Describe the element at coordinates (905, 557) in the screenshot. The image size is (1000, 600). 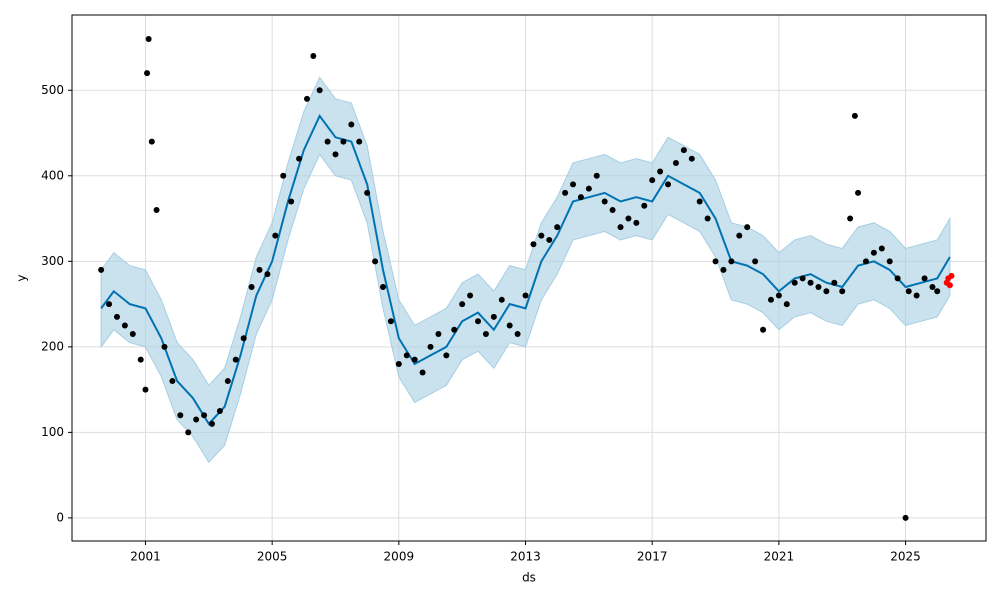
I see `x-tick-label: 2025` at that location.